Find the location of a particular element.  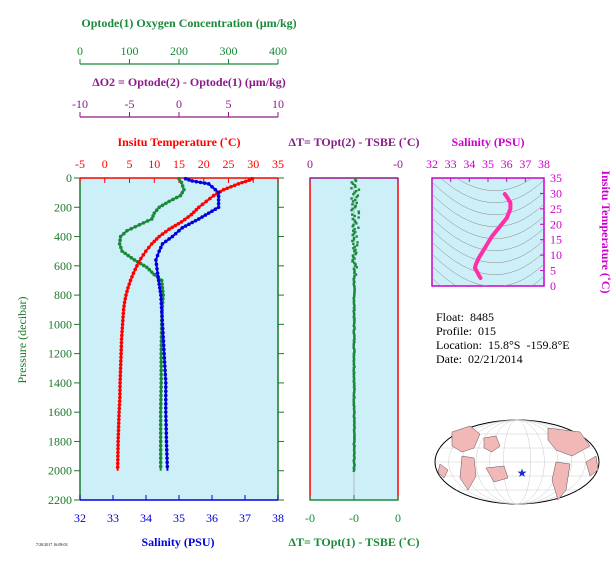

temperature-tick-label: 30 is located at coordinates (253, 164).